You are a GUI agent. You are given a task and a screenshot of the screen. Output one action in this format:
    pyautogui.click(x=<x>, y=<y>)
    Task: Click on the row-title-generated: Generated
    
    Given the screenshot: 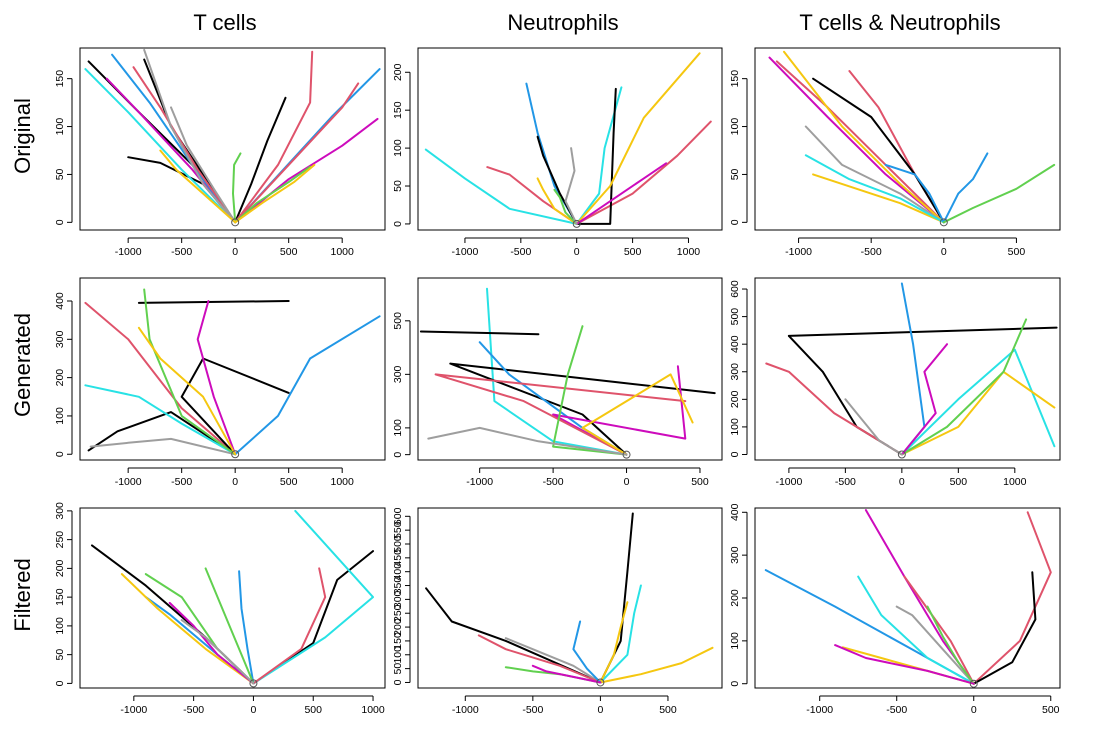 What is the action you would take?
    pyautogui.click(x=22, y=365)
    